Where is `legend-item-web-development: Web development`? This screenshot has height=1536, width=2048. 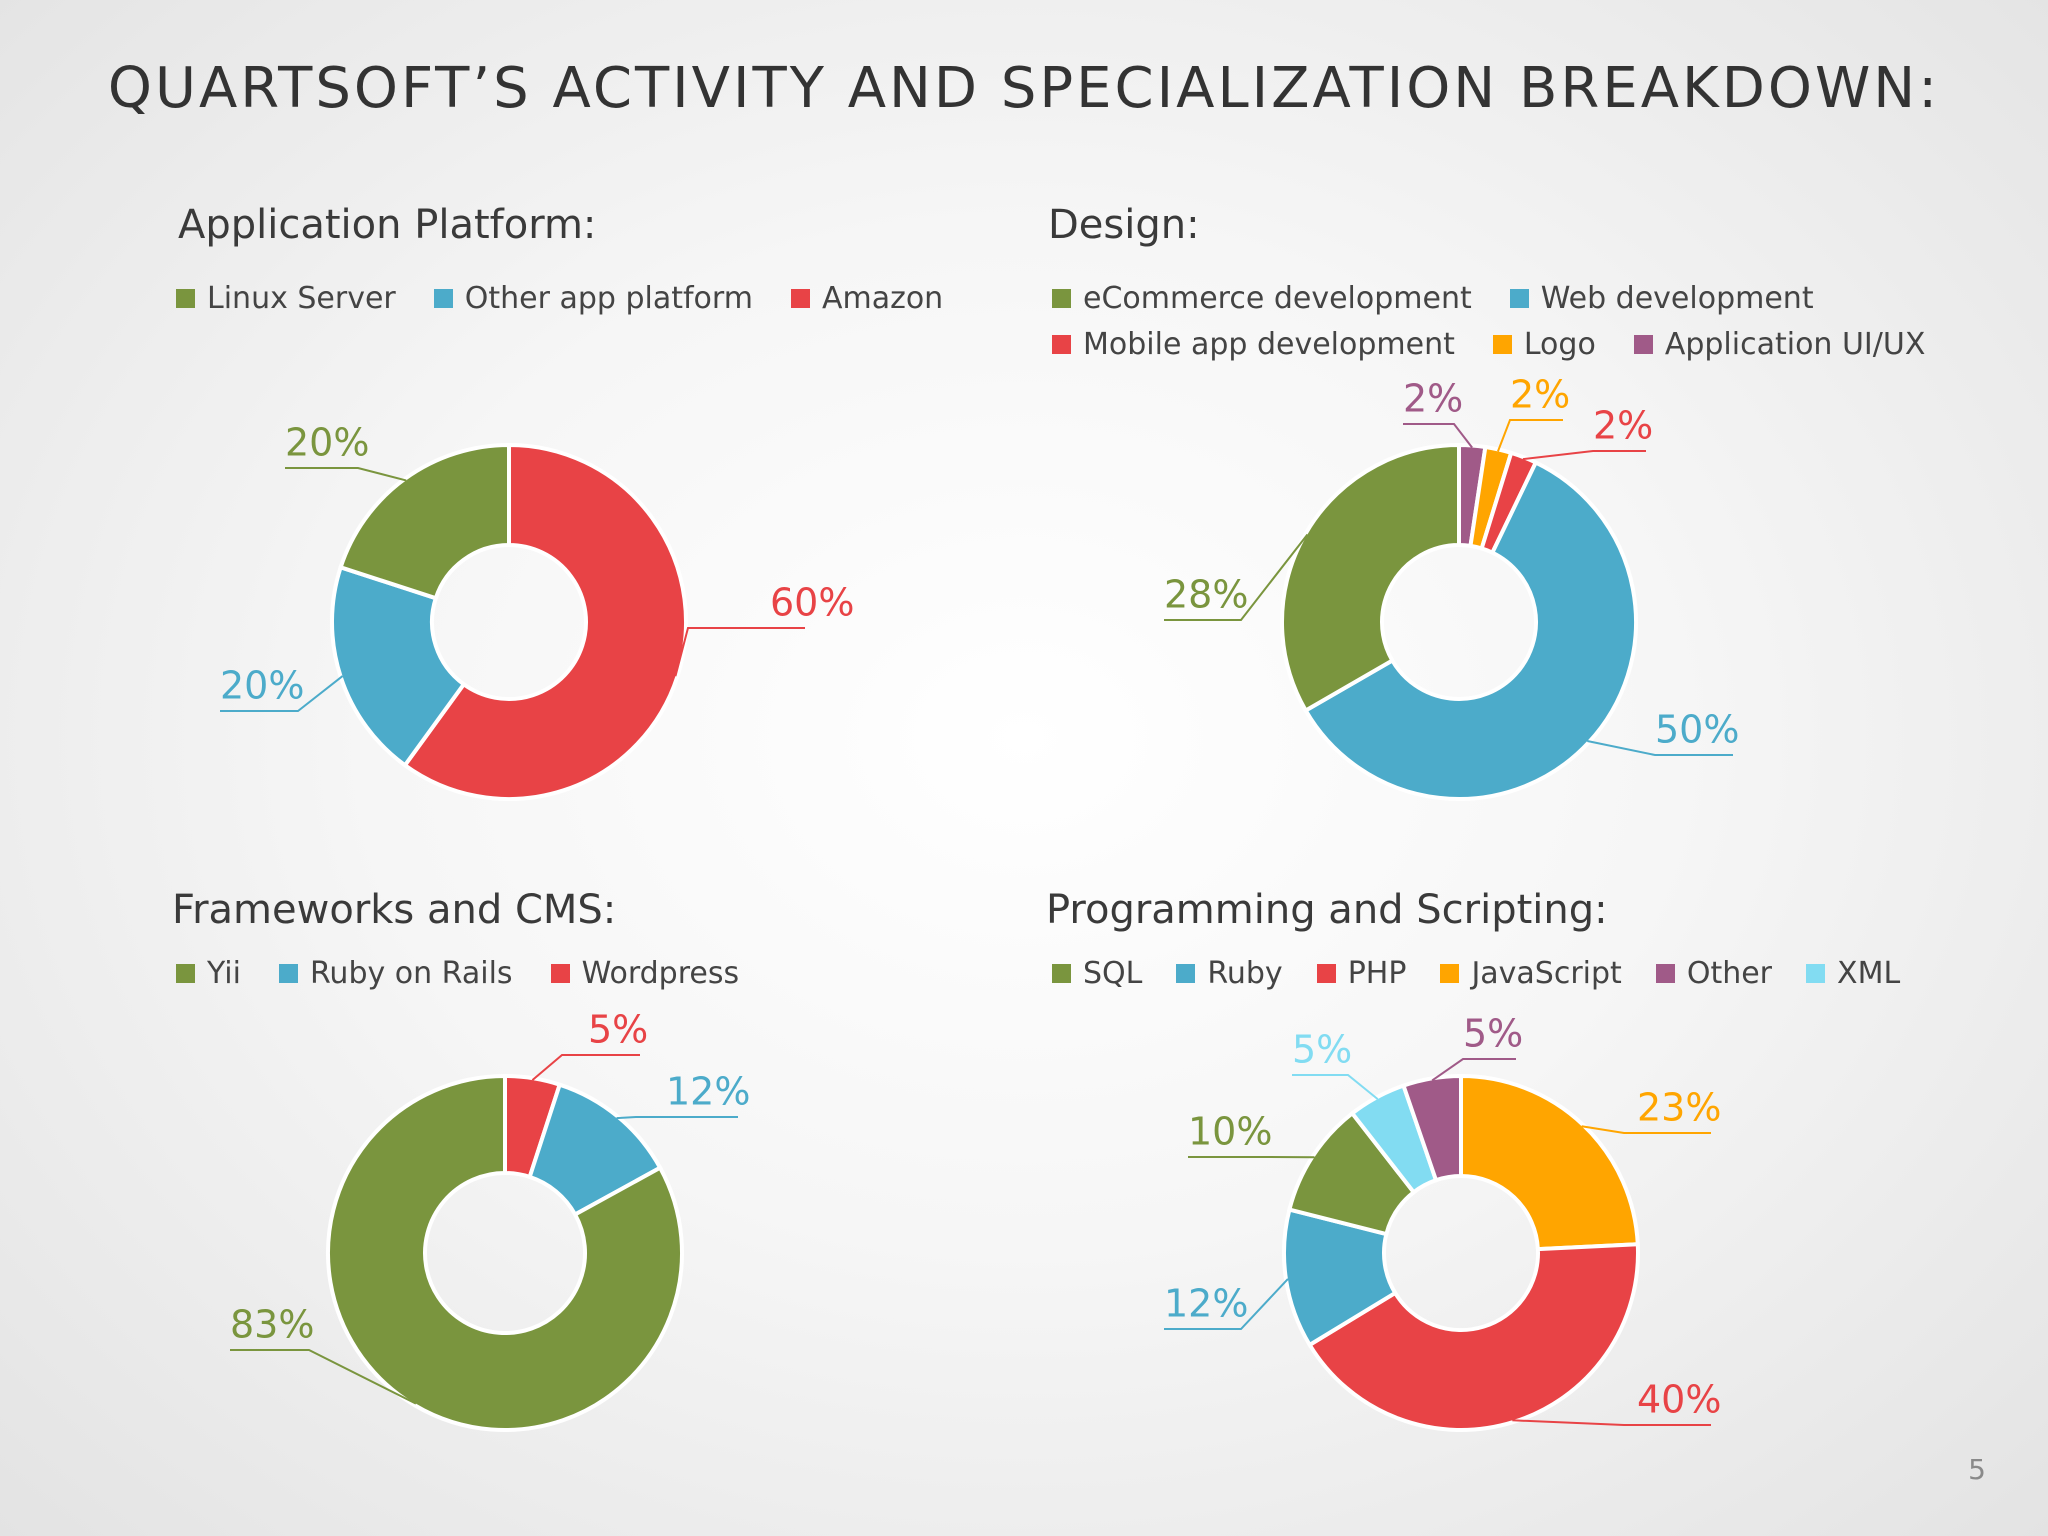
legend-item-web-development: Web development is located at coordinates (1661, 298).